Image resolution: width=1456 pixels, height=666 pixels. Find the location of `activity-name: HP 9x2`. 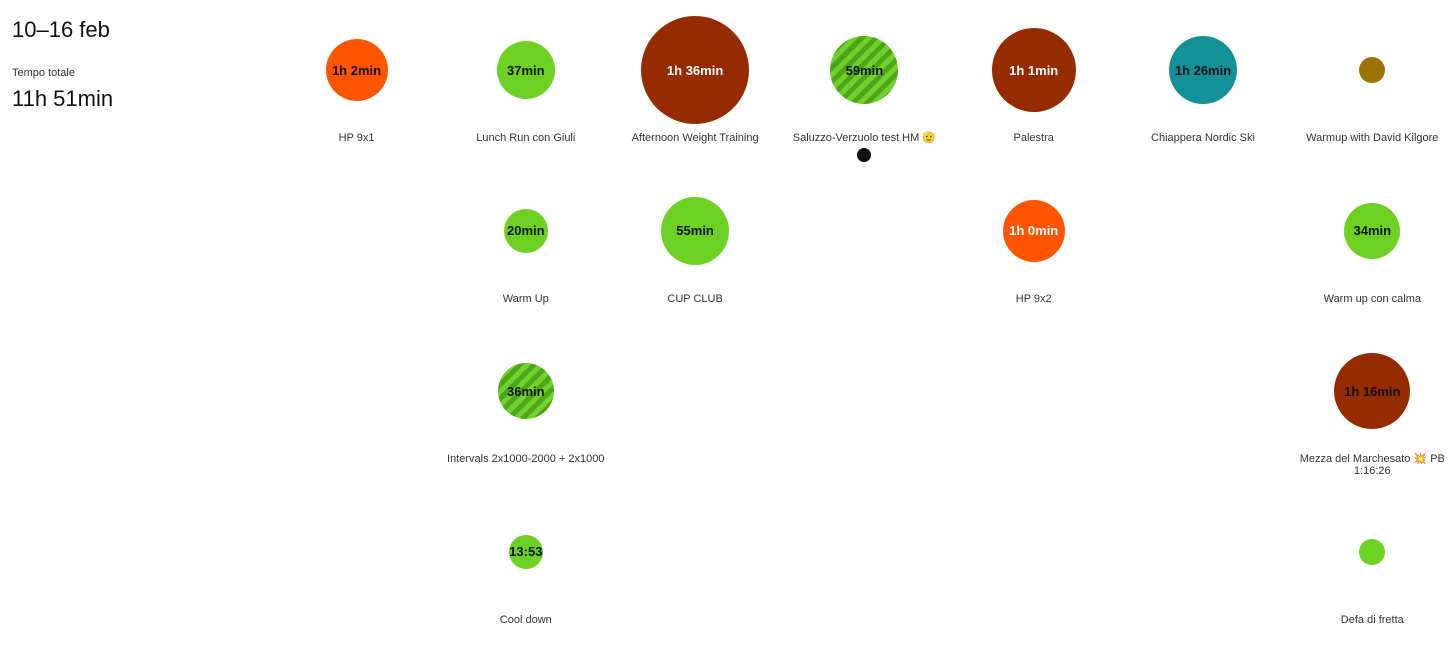

activity-name: HP 9x2 is located at coordinates (1033, 298).